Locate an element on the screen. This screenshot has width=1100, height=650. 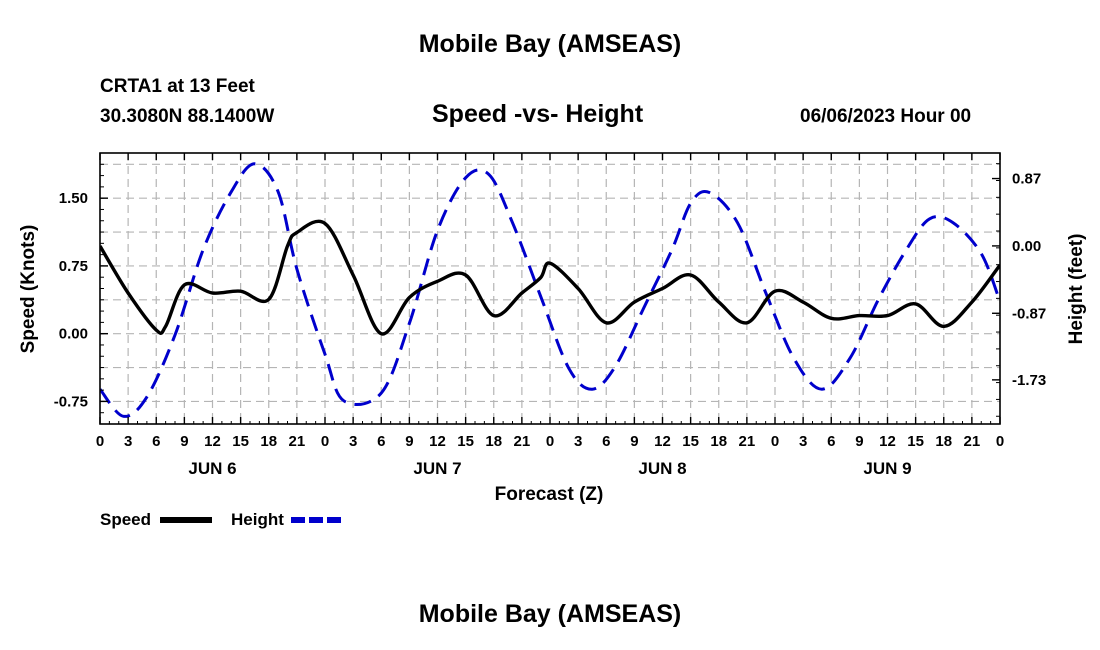
y-tick-label: 0.75 is located at coordinates (73, 266).